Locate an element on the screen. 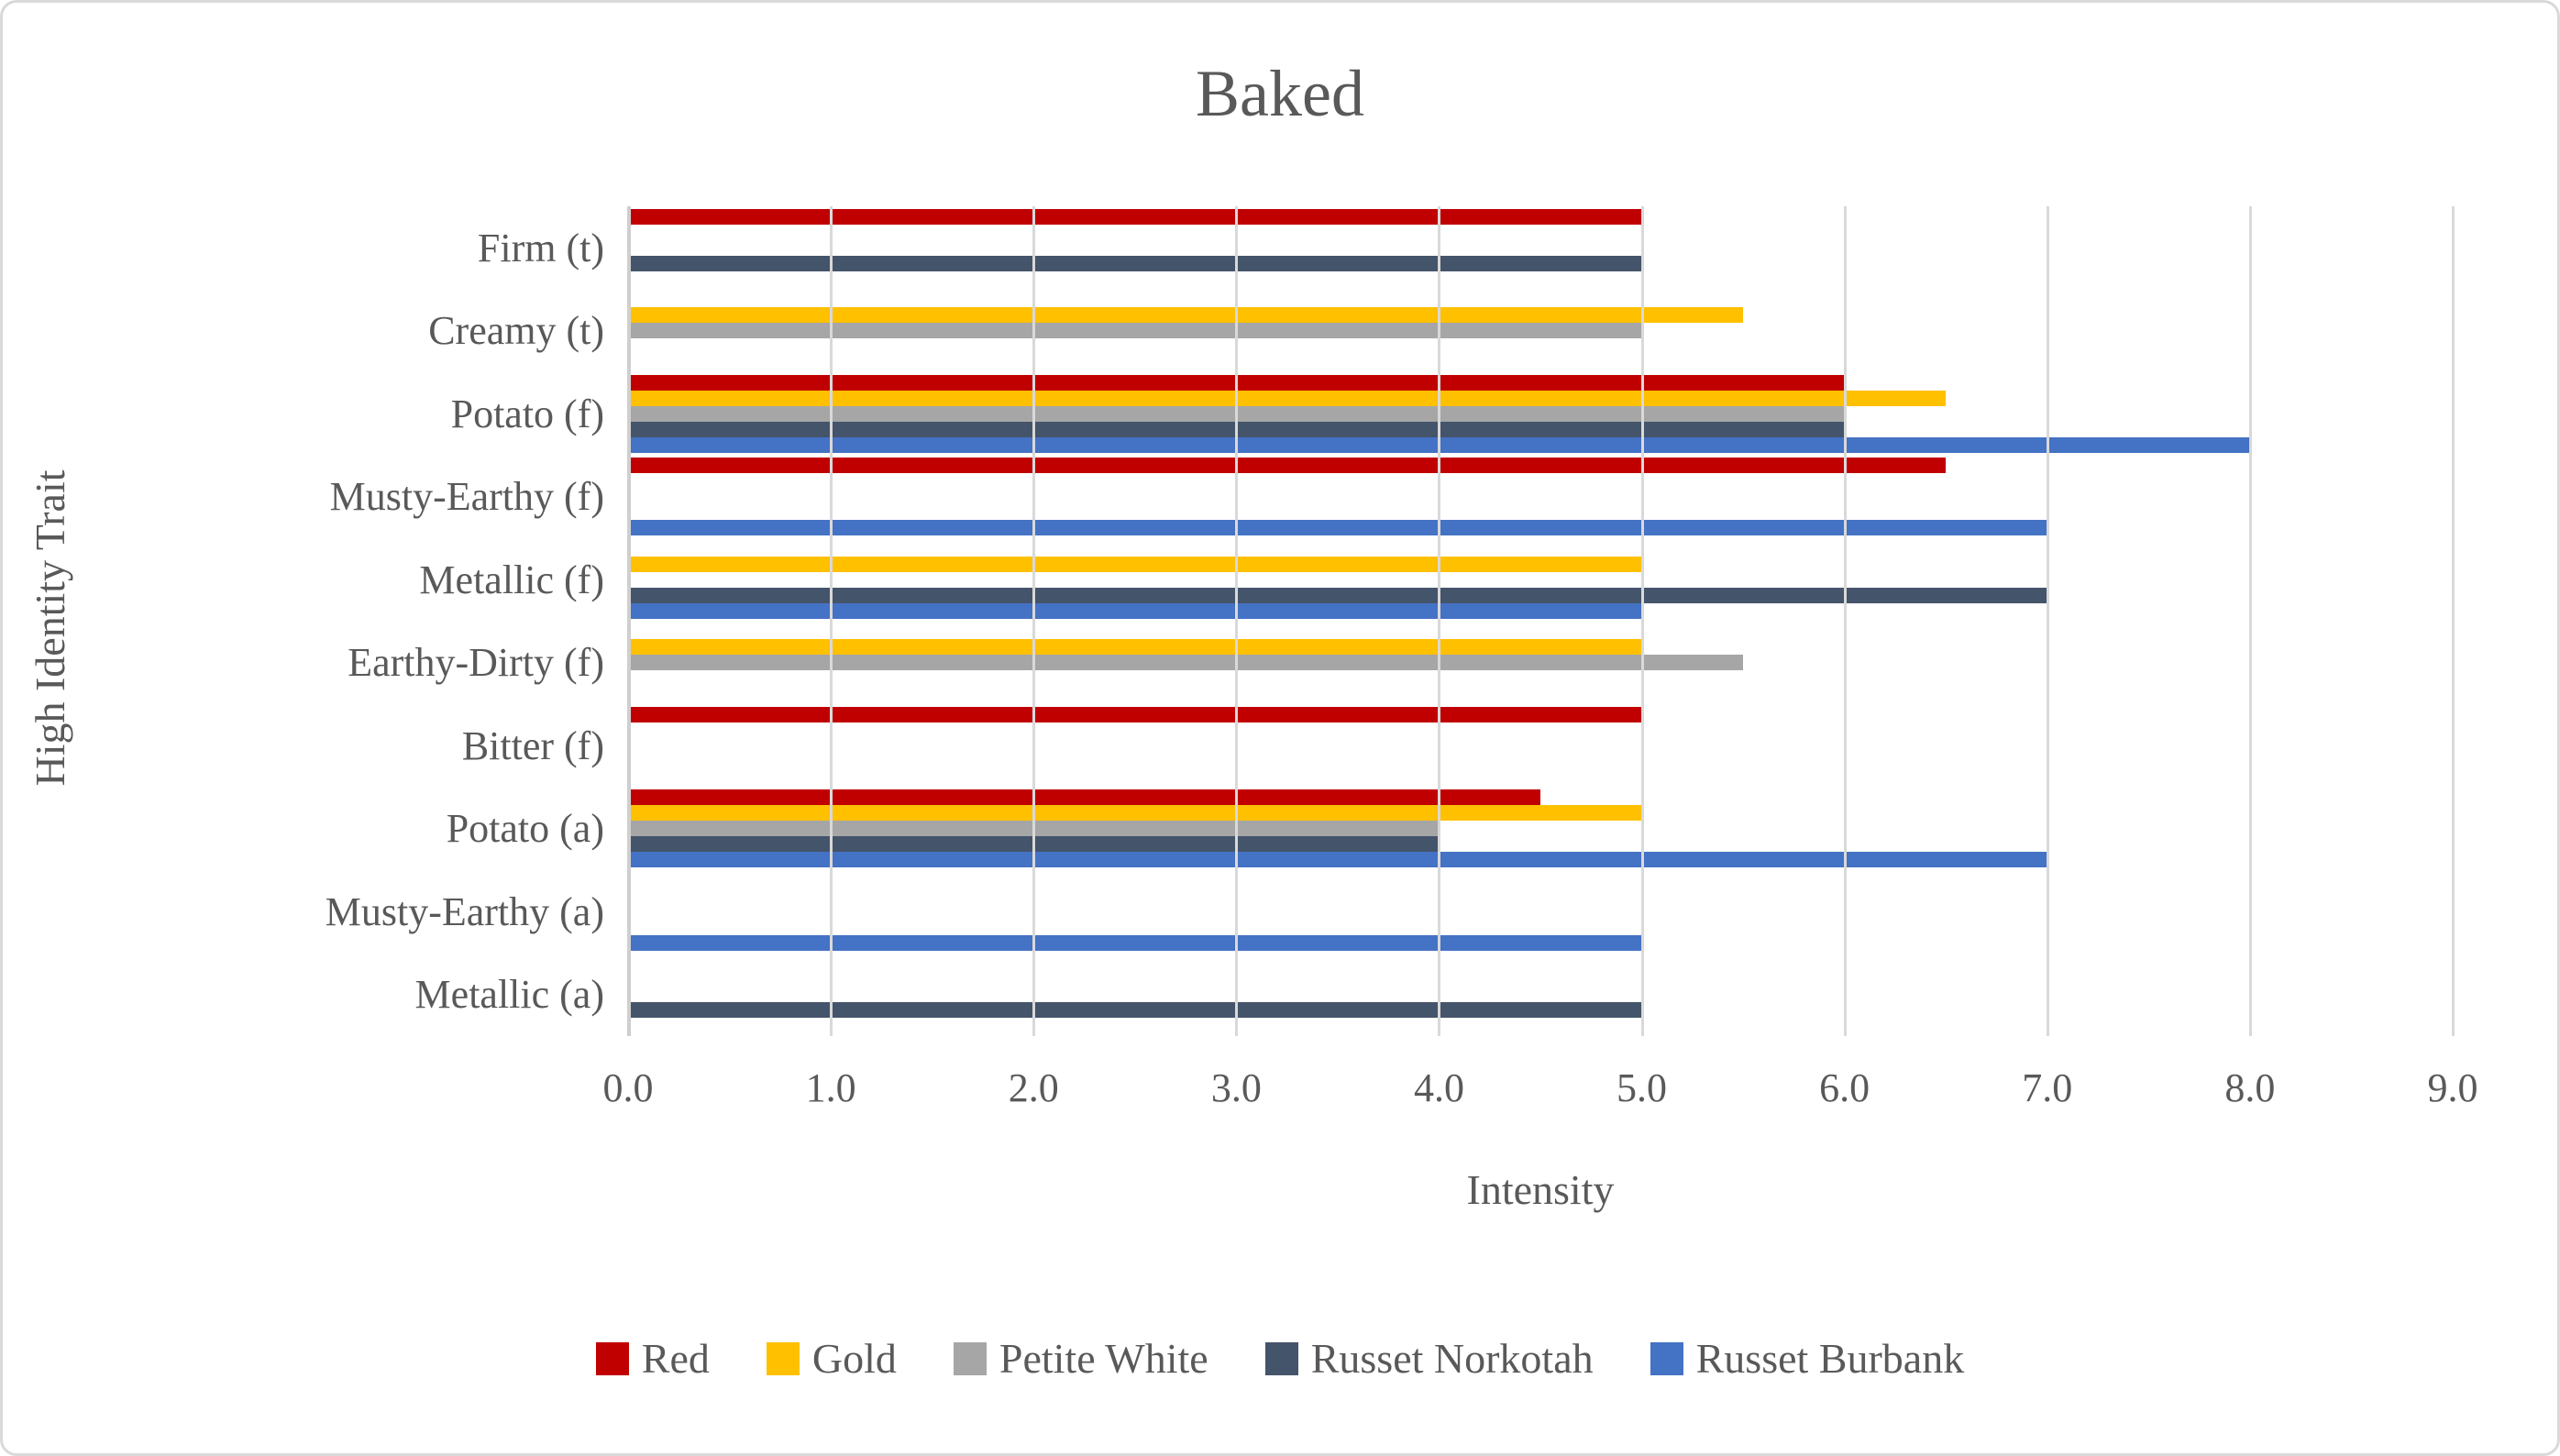 This screenshot has height=1456, width=2560. bar-slot-russet-norkotah-earthy-dirty-f is located at coordinates (1540, 678).